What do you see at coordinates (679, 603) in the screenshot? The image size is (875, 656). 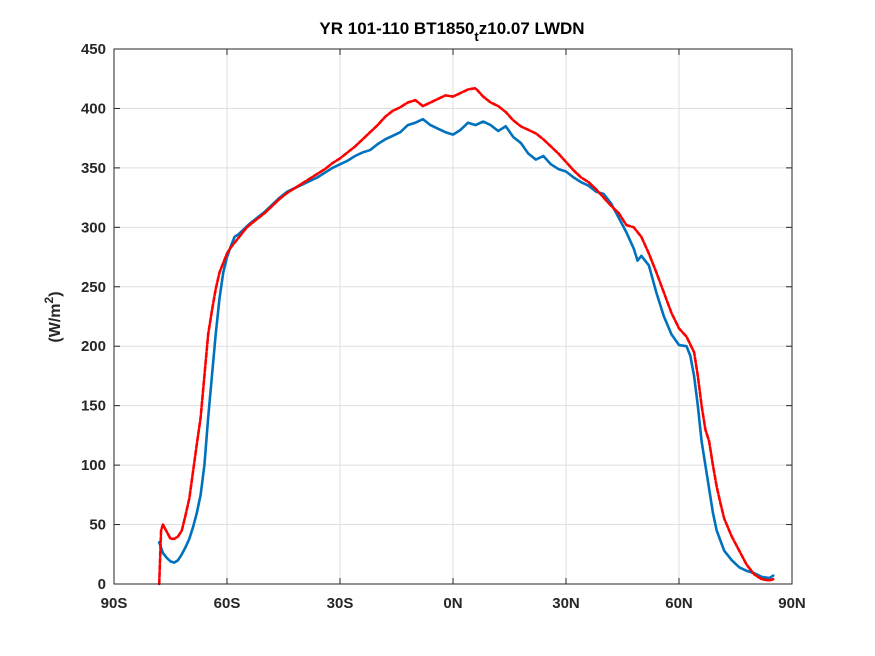 I see `x-tick-label-5: 60N` at bounding box center [679, 603].